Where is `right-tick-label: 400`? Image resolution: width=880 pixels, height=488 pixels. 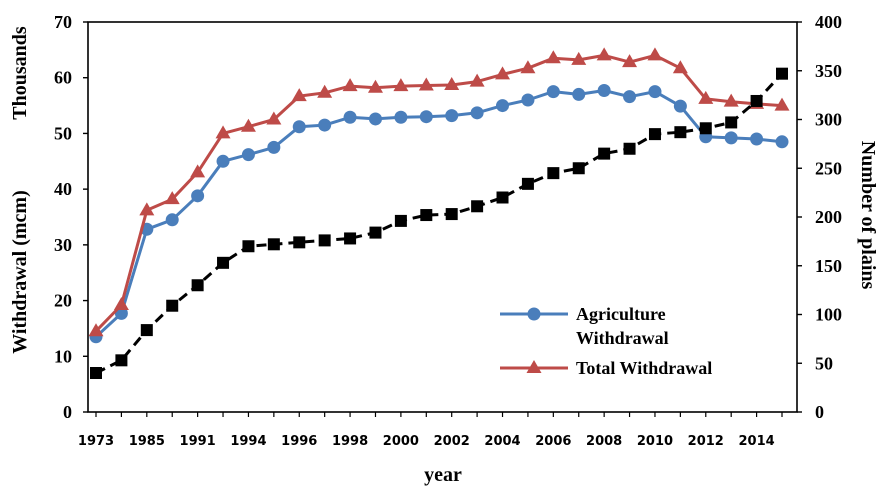 right-tick-label: 400 is located at coordinates (828, 22).